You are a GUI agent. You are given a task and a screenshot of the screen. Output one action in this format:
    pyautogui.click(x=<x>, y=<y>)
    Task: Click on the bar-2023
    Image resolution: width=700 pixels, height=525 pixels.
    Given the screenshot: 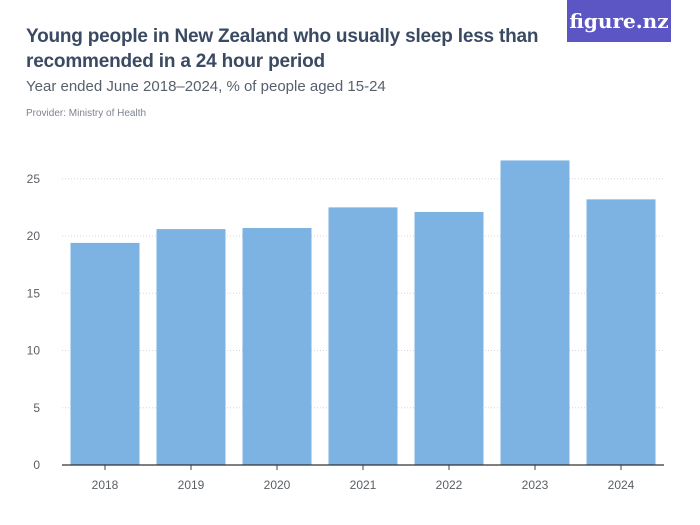 What is the action you would take?
    pyautogui.click(x=535, y=312)
    